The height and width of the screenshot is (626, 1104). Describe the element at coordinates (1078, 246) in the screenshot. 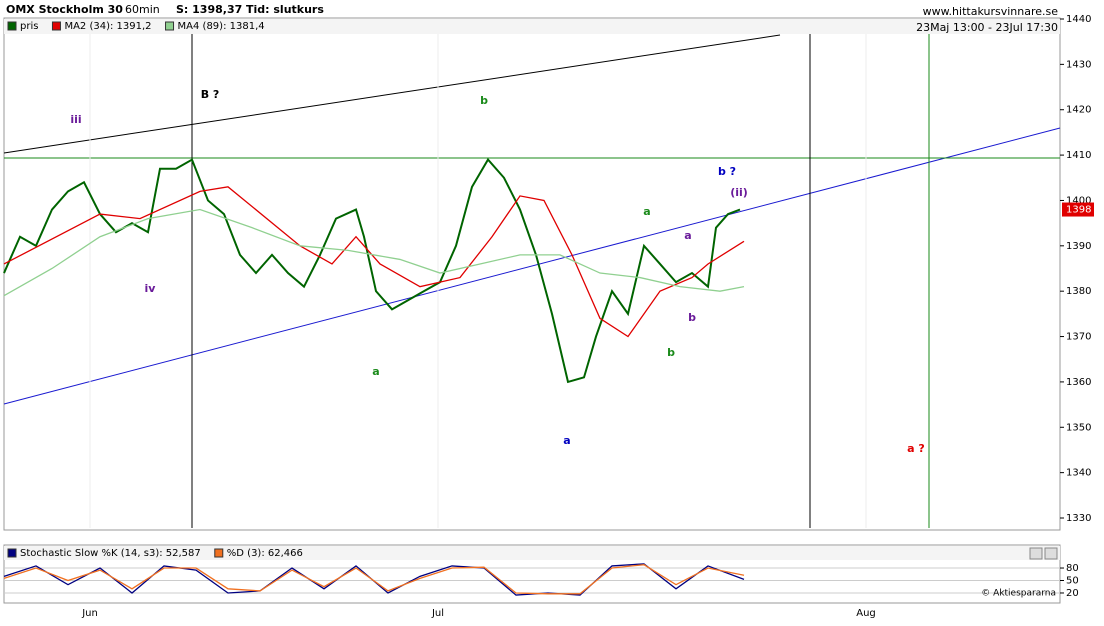

I see `y-tick-label: 1390` at that location.